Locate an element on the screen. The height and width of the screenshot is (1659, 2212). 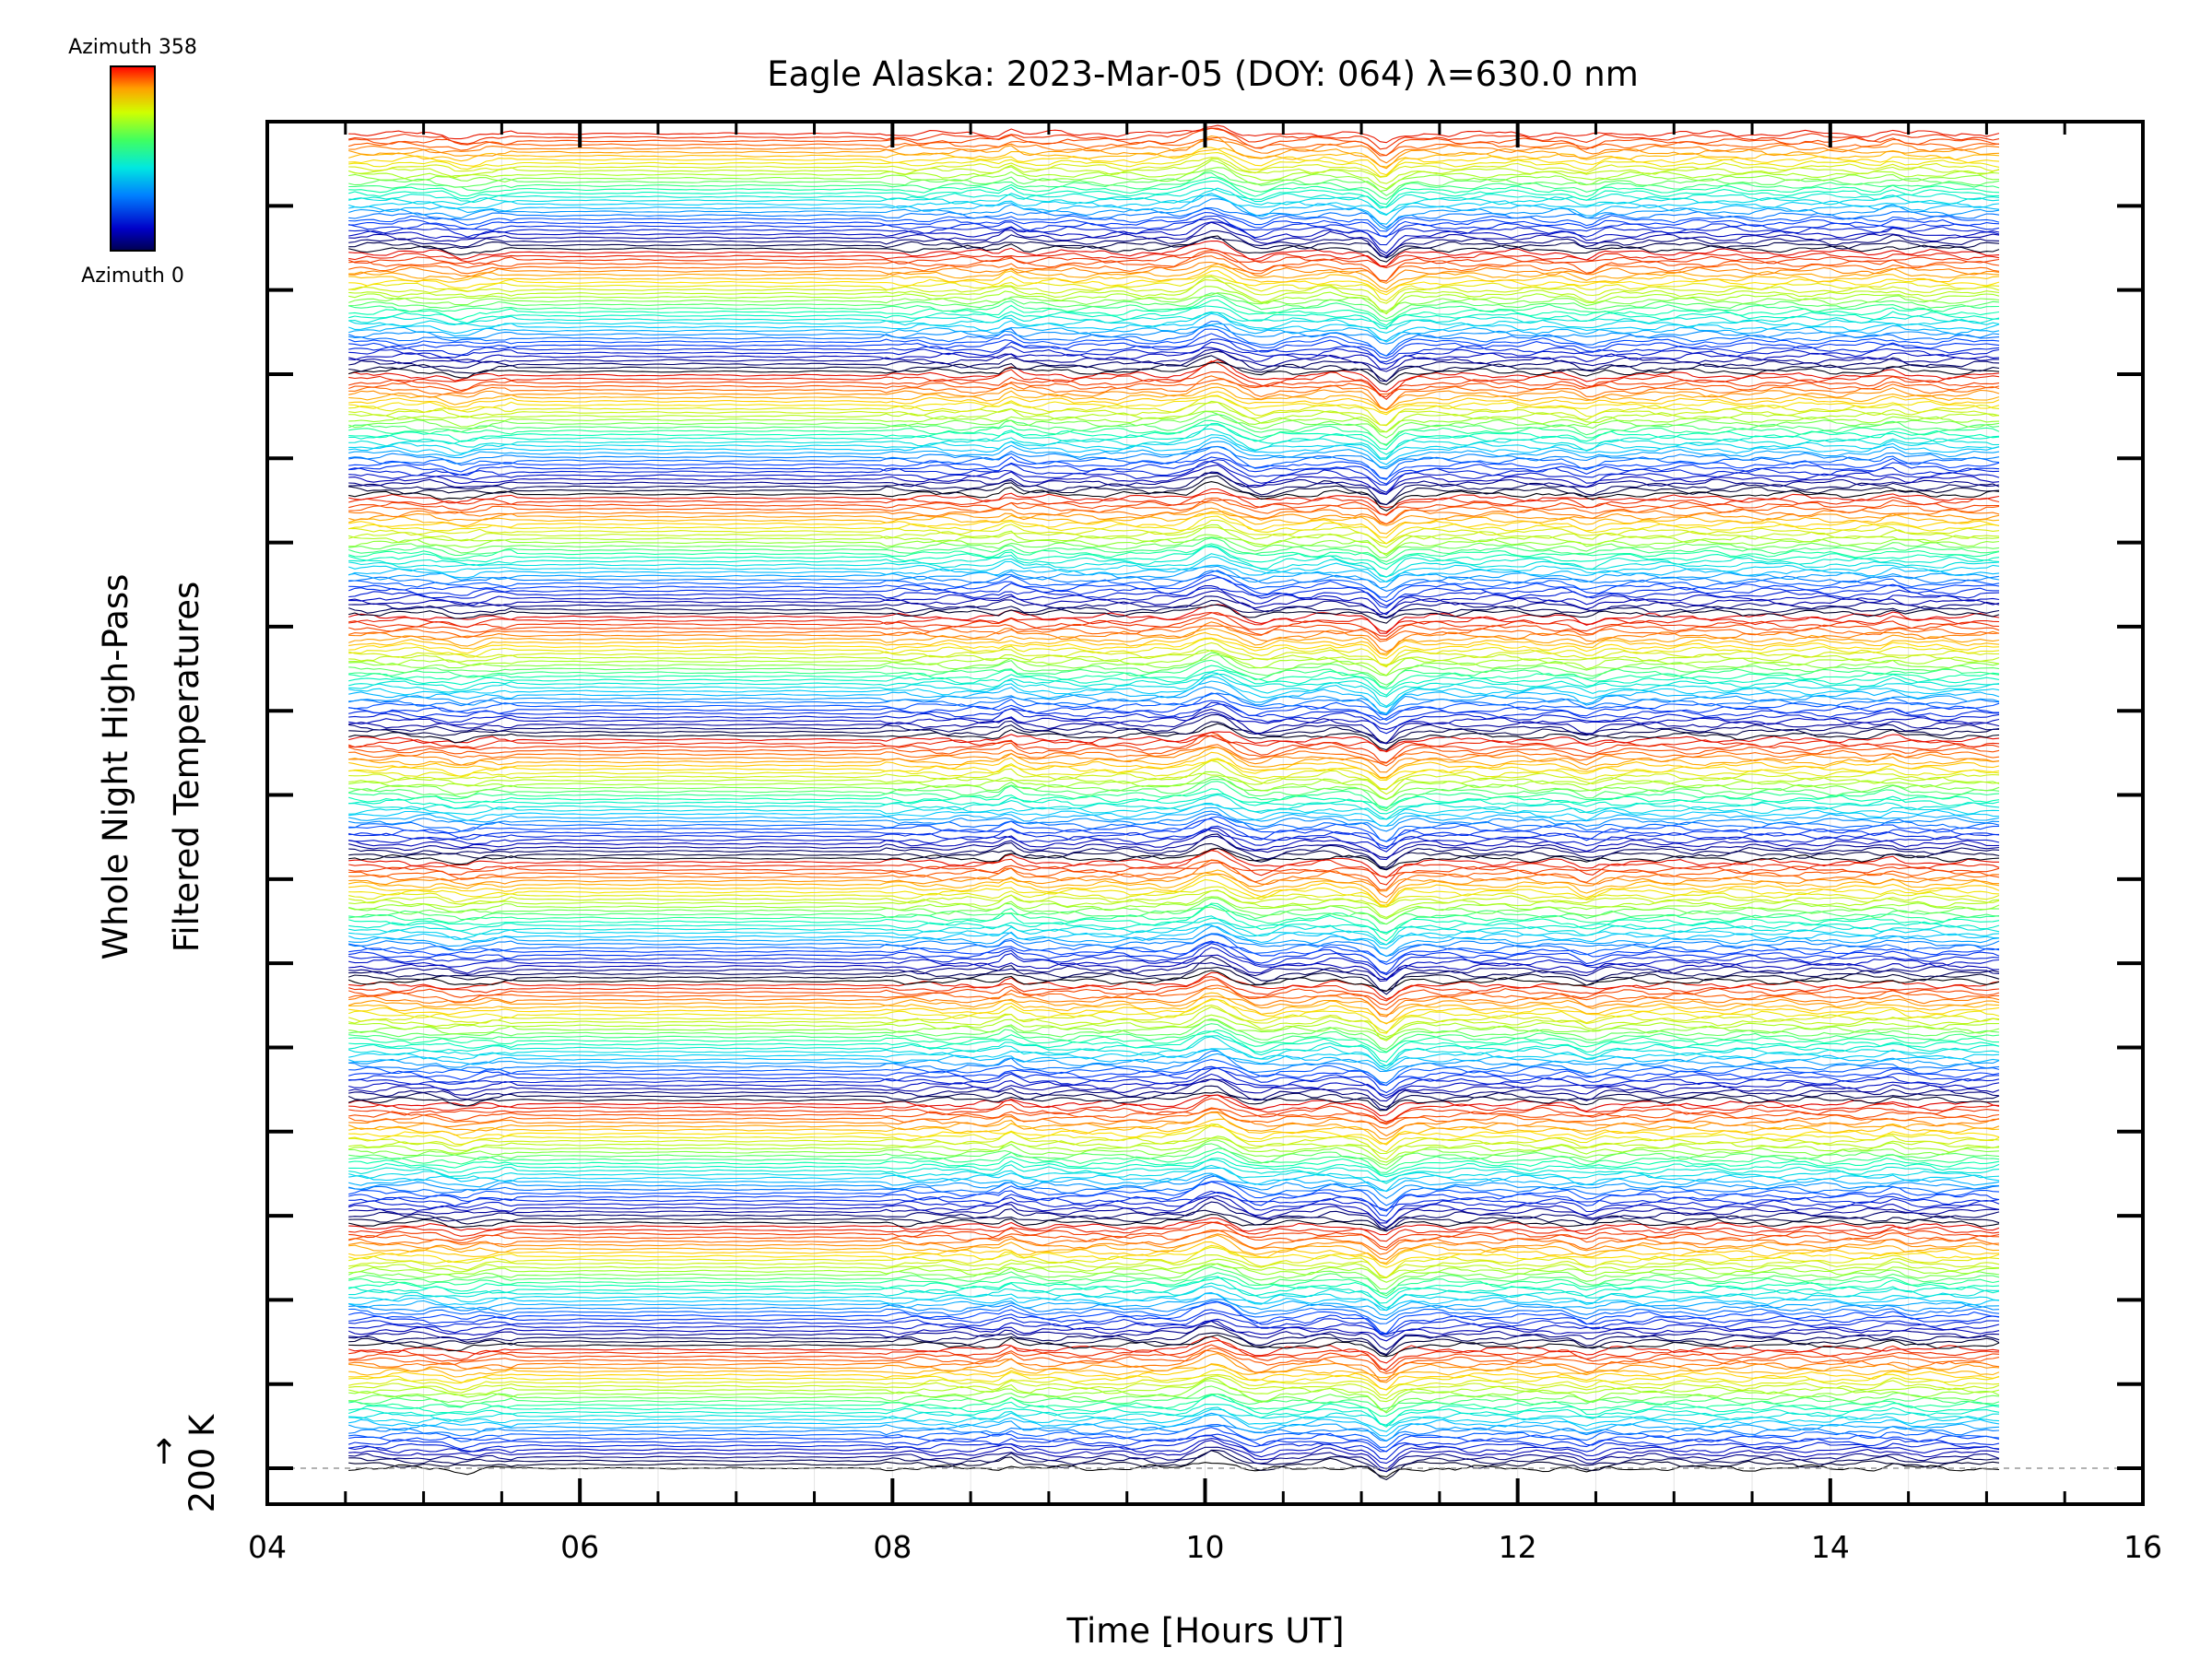
x-tick-label: 10 is located at coordinates (1205, 1547).